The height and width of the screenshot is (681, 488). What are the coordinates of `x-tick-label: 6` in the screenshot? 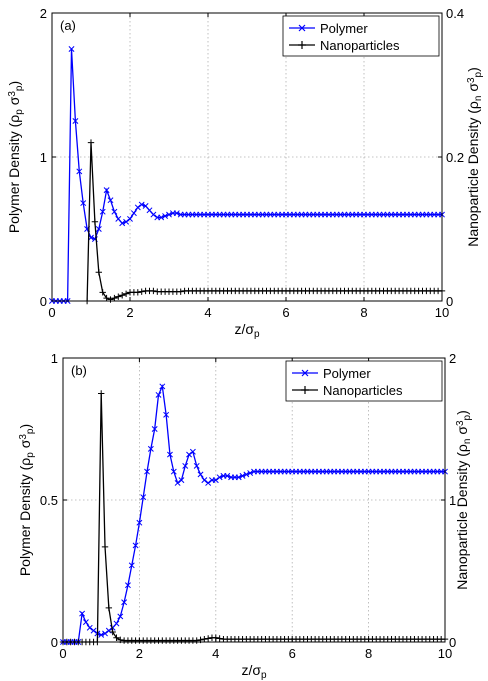 It's located at (285, 312).